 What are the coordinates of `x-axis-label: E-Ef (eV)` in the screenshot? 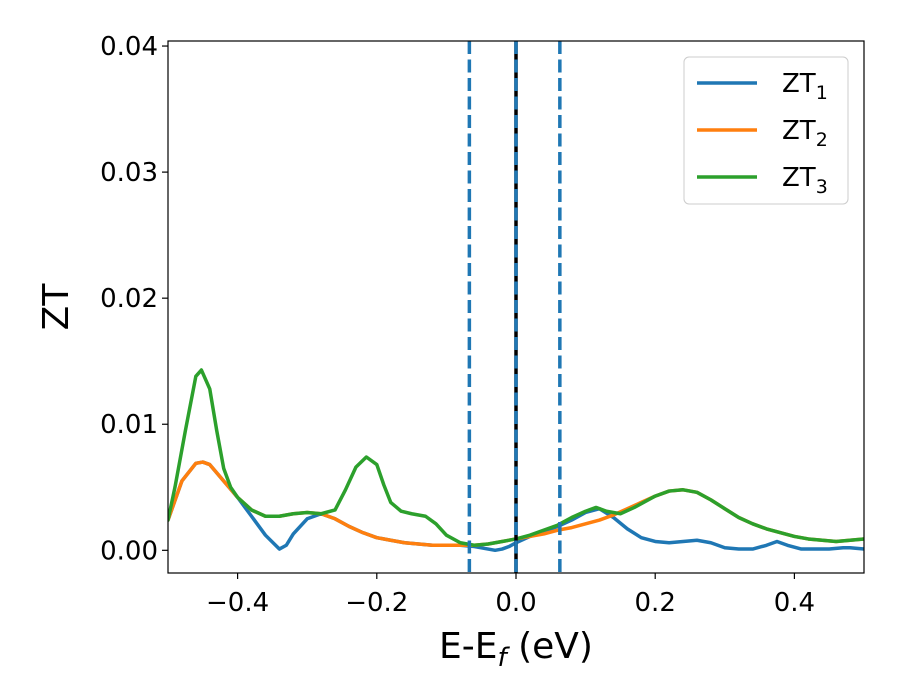 It's located at (516, 649).